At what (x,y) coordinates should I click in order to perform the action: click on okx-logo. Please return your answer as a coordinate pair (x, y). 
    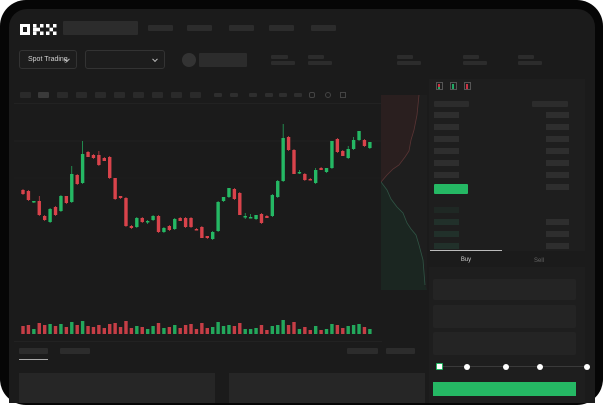
    Looking at the image, I should click on (38, 28).